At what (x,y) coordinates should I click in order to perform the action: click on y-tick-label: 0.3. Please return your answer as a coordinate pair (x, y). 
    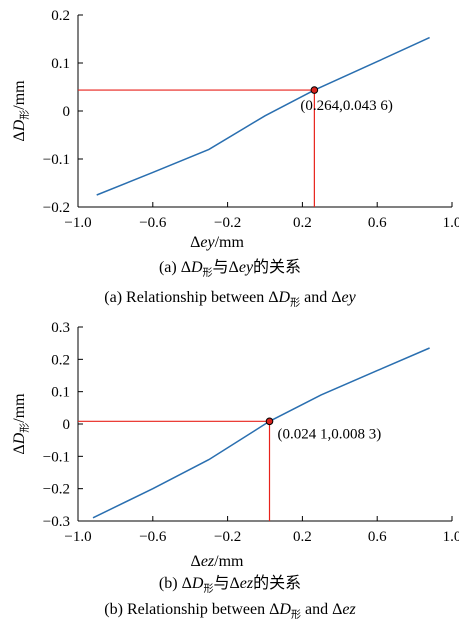
    Looking at the image, I should click on (60, 328).